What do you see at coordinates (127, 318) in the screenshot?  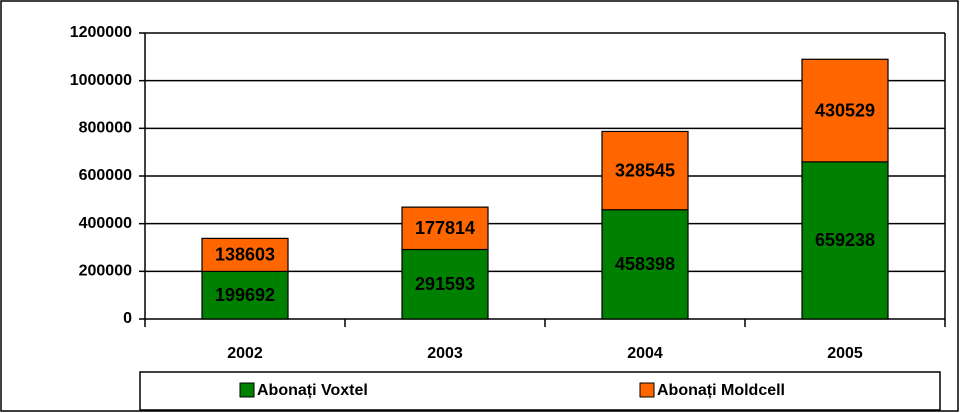 I see `y-tick-label: 0` at bounding box center [127, 318].